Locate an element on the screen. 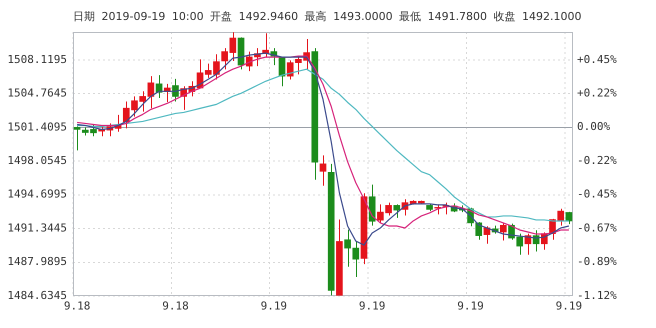 This screenshot has height=328, width=656. y2-tick-label: -0.45% is located at coordinates (597, 194).